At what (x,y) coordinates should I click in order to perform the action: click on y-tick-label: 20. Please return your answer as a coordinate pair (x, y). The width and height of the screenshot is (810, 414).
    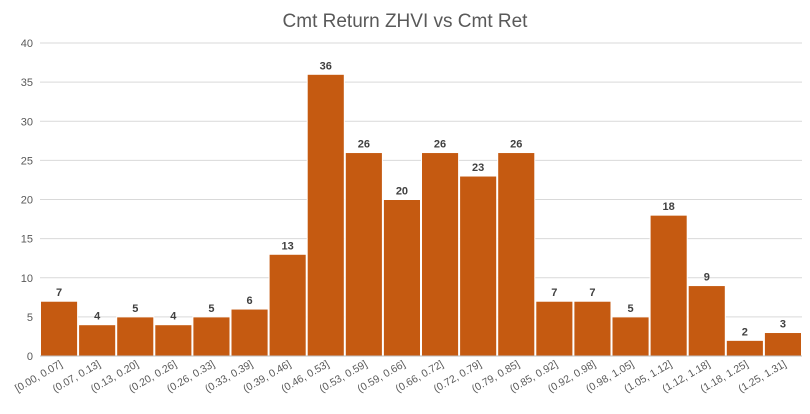
    Looking at the image, I should click on (27, 201).